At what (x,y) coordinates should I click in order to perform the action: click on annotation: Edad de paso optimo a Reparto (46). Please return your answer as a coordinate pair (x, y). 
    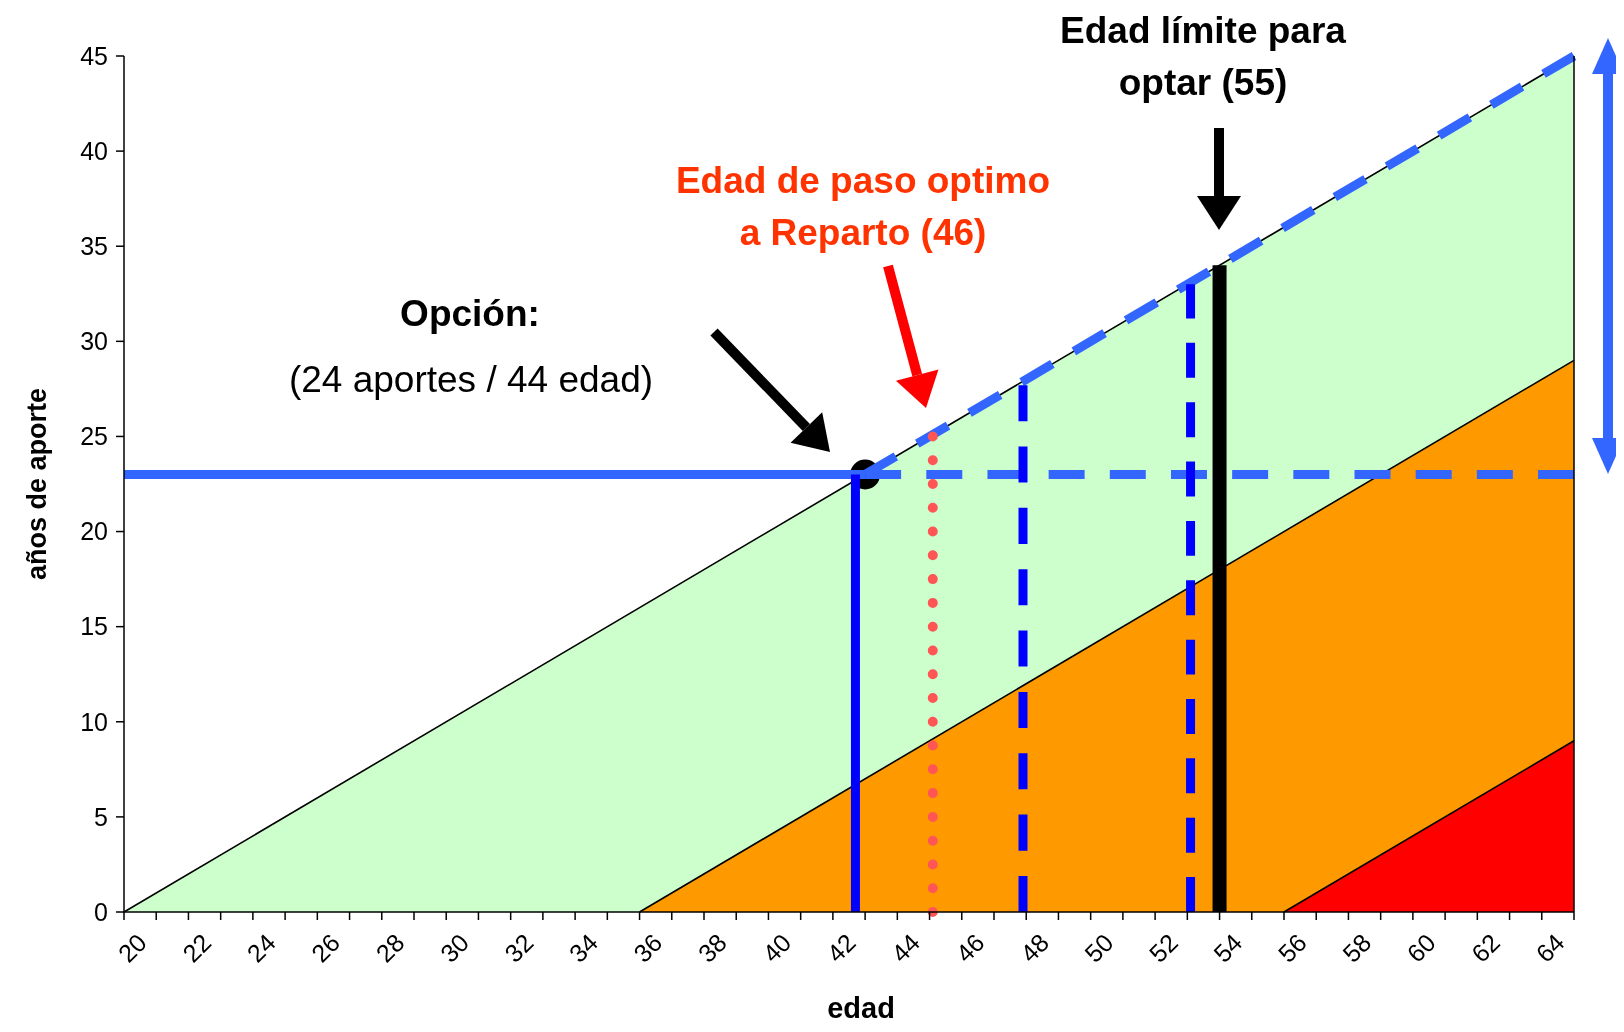
    Looking at the image, I should click on (863, 206).